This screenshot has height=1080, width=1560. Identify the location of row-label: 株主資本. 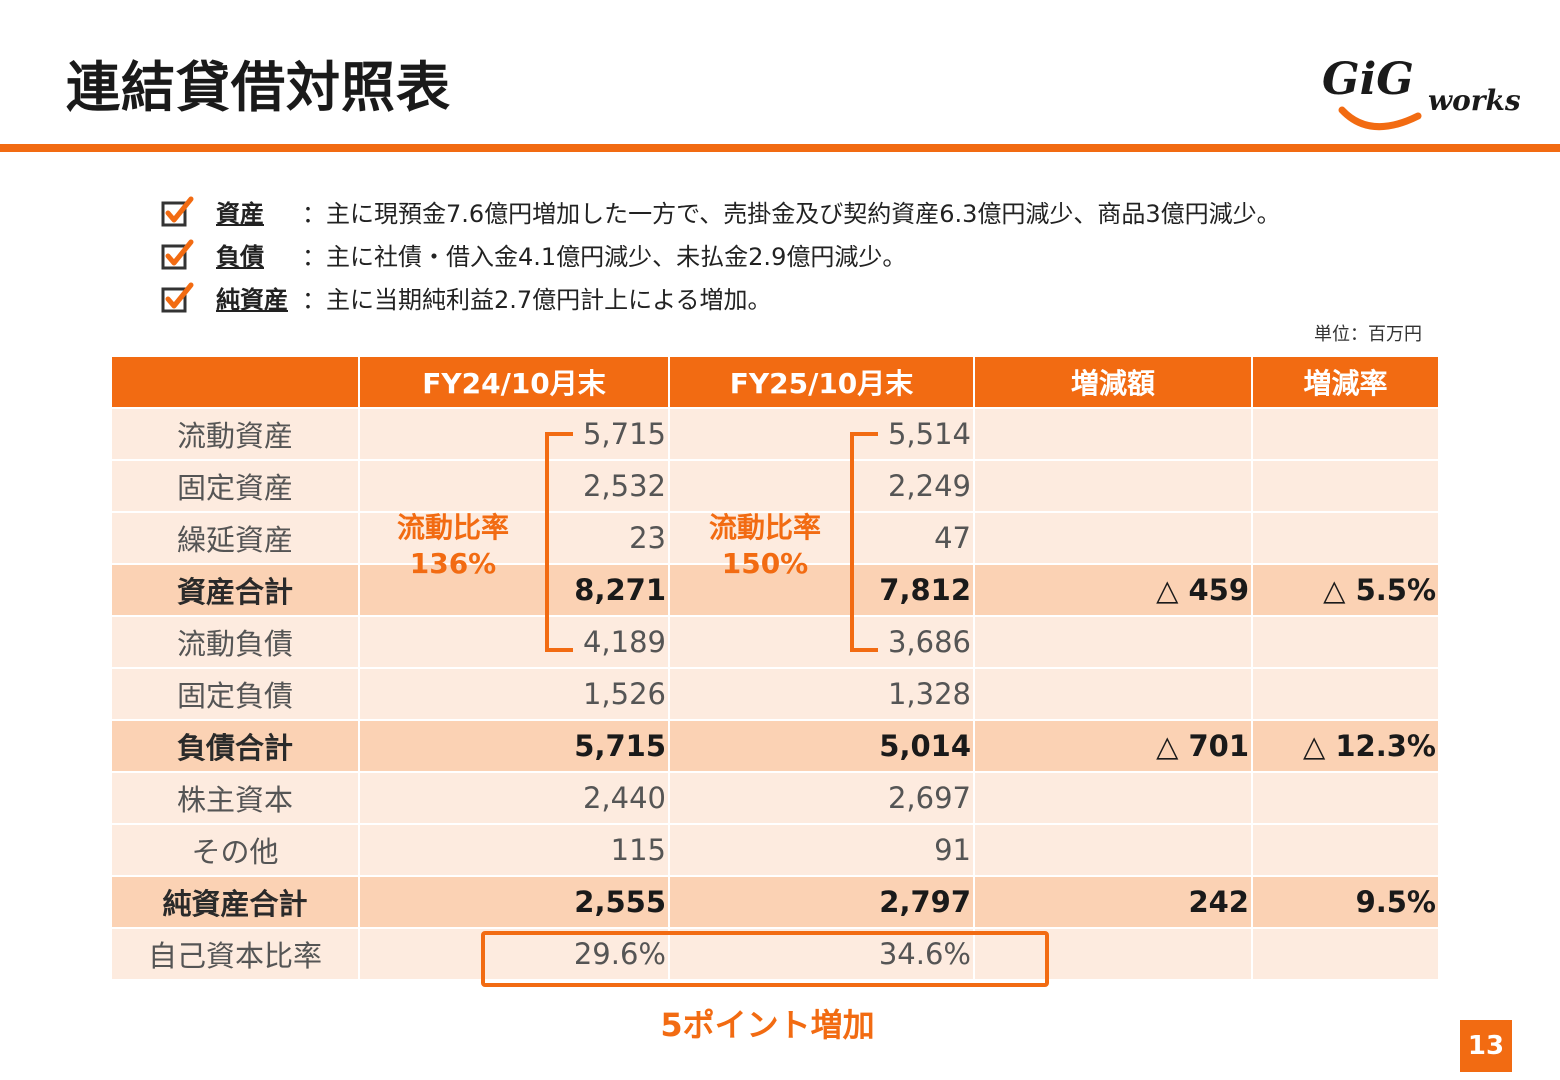
(235, 798).